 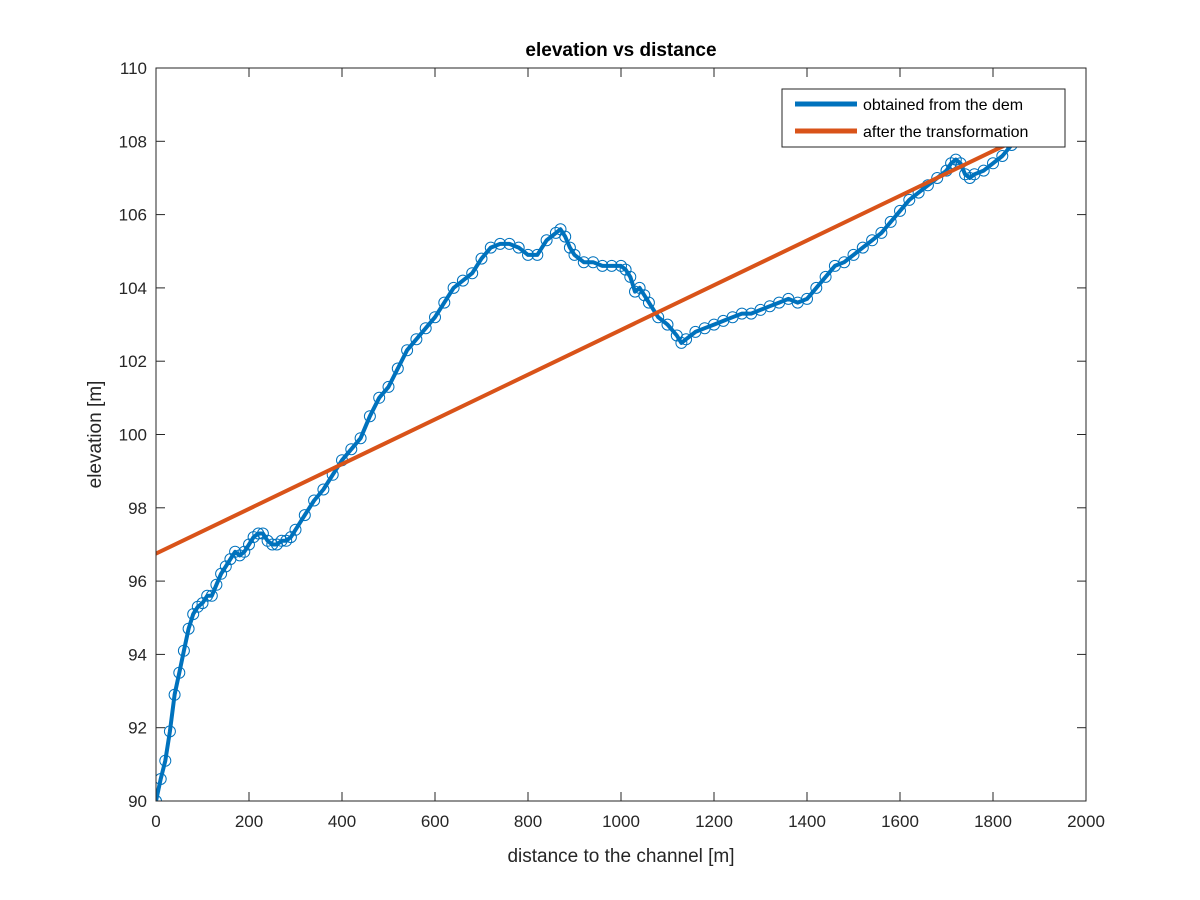 I want to click on x-tick-label: 1200, so click(x=714, y=821).